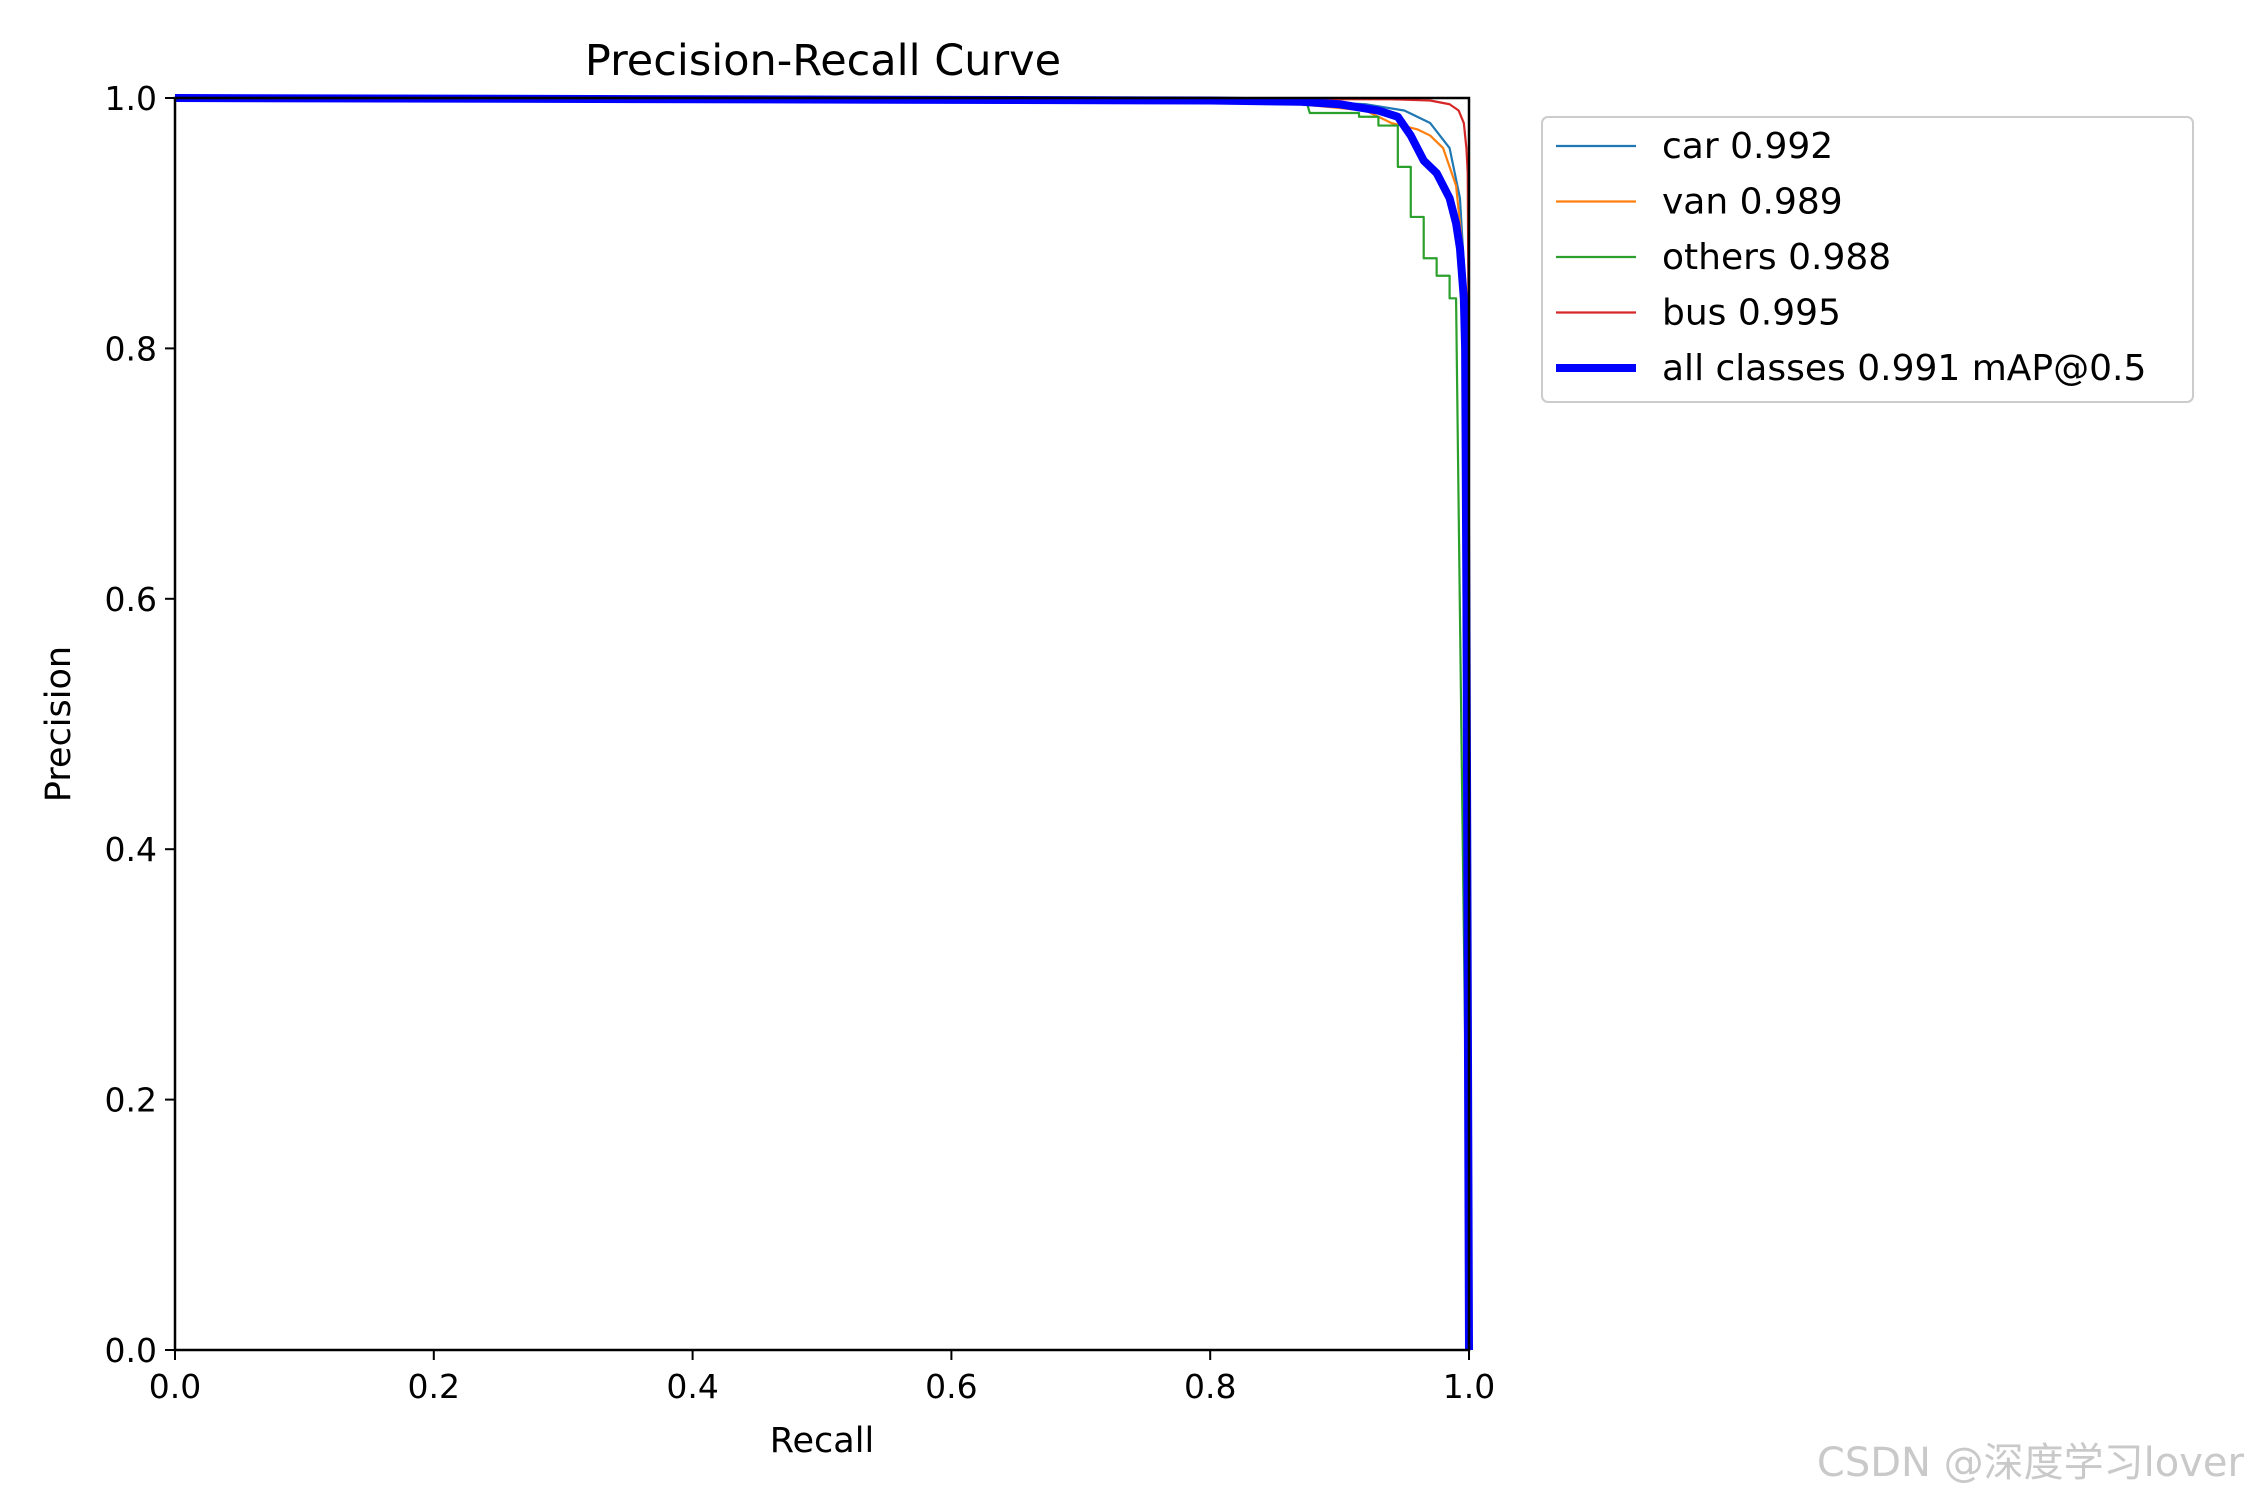 The image size is (2250, 1500). Describe the element at coordinates (131, 849) in the screenshot. I see `y-tick-label: 0.4` at that location.